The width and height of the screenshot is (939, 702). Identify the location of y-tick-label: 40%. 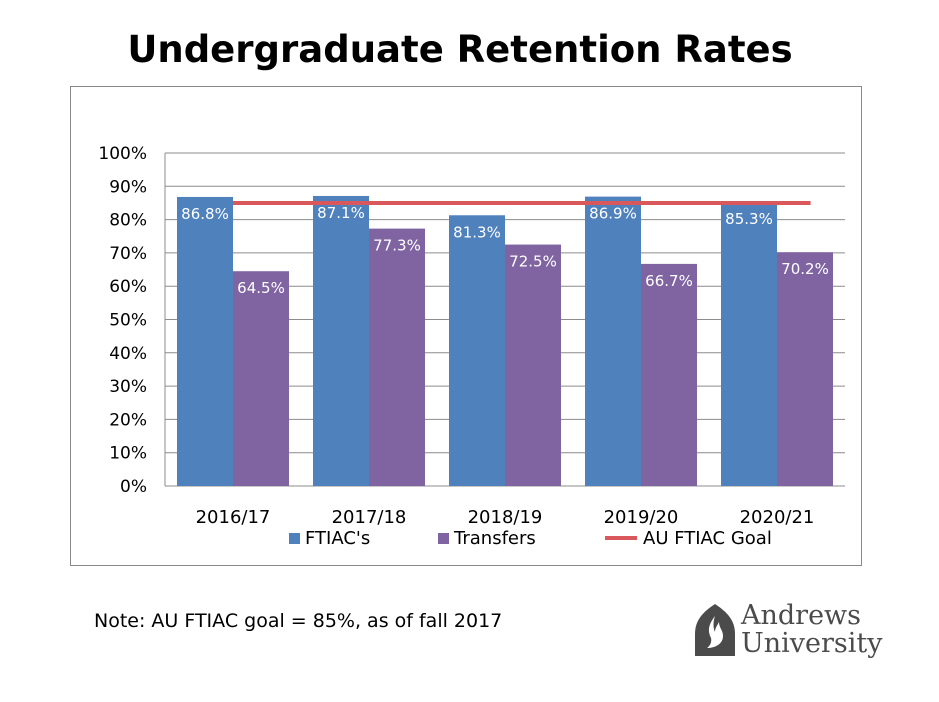
(128, 354).